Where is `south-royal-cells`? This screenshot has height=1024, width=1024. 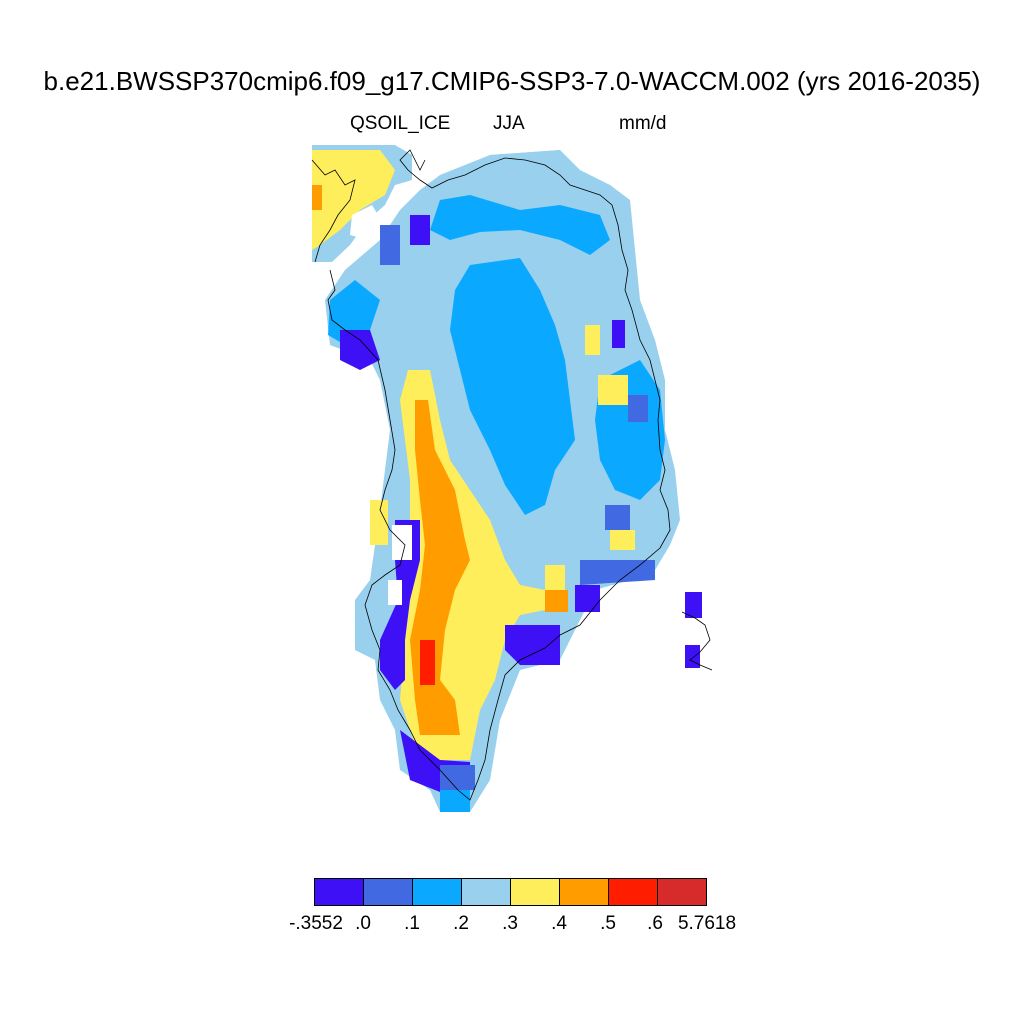
south-royal-cells is located at coordinates (457, 777).